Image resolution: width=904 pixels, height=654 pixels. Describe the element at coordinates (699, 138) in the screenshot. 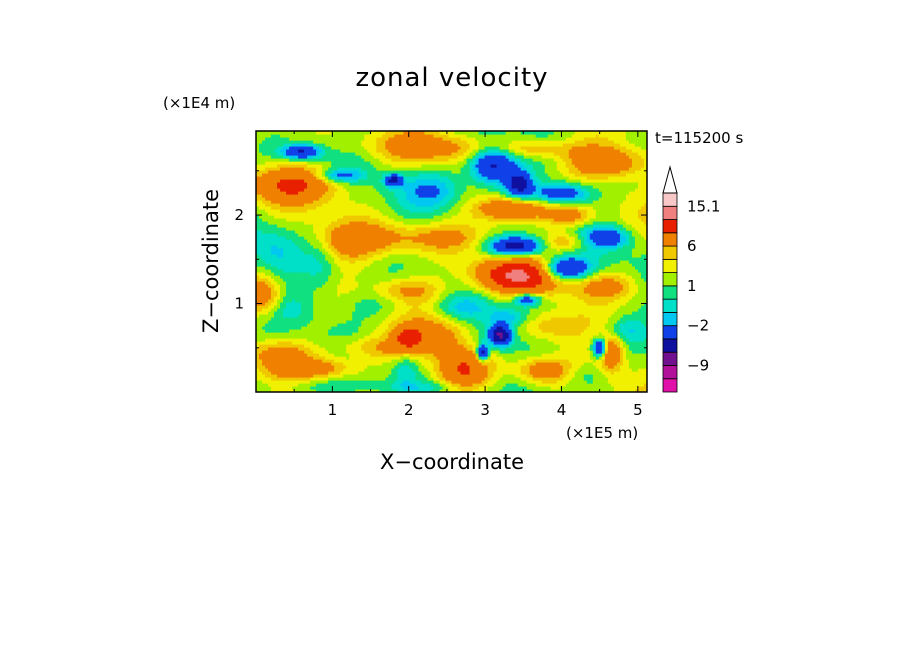

I see `time-label: t=115200 s` at that location.